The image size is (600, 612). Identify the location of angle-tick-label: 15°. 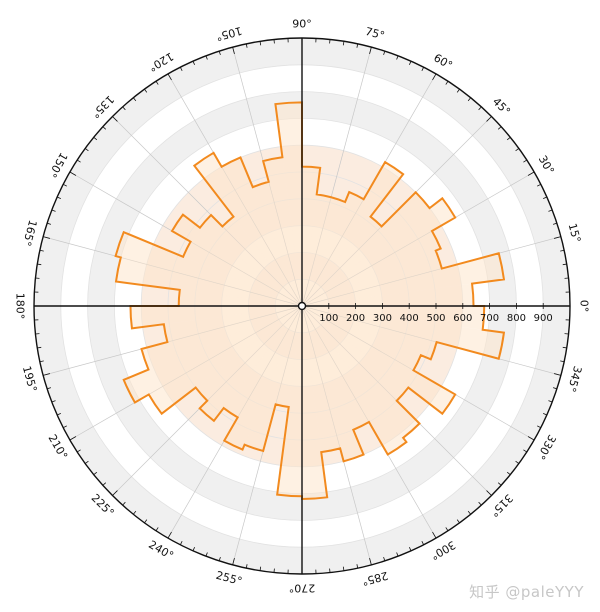
(575, 233).